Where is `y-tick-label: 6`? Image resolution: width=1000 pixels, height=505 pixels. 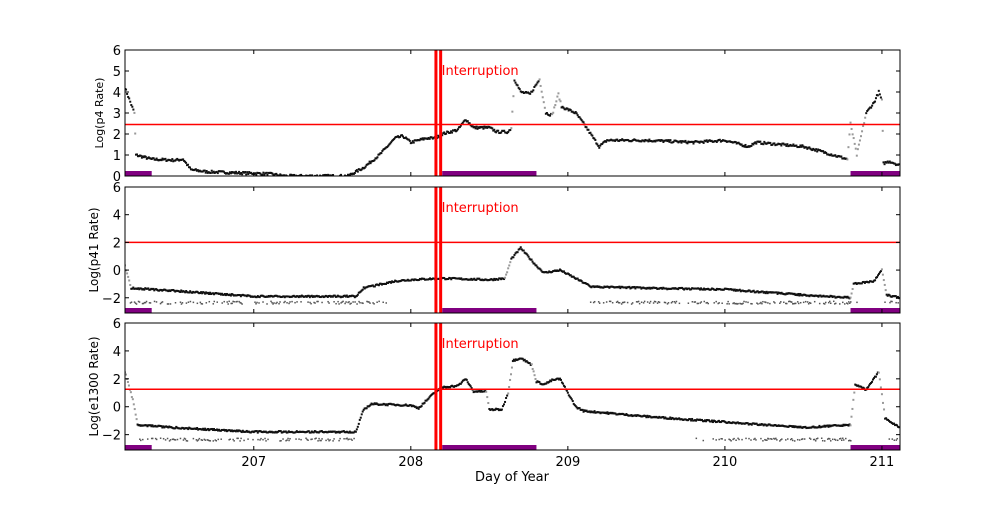 y-tick-label: 6 is located at coordinates (117, 188).